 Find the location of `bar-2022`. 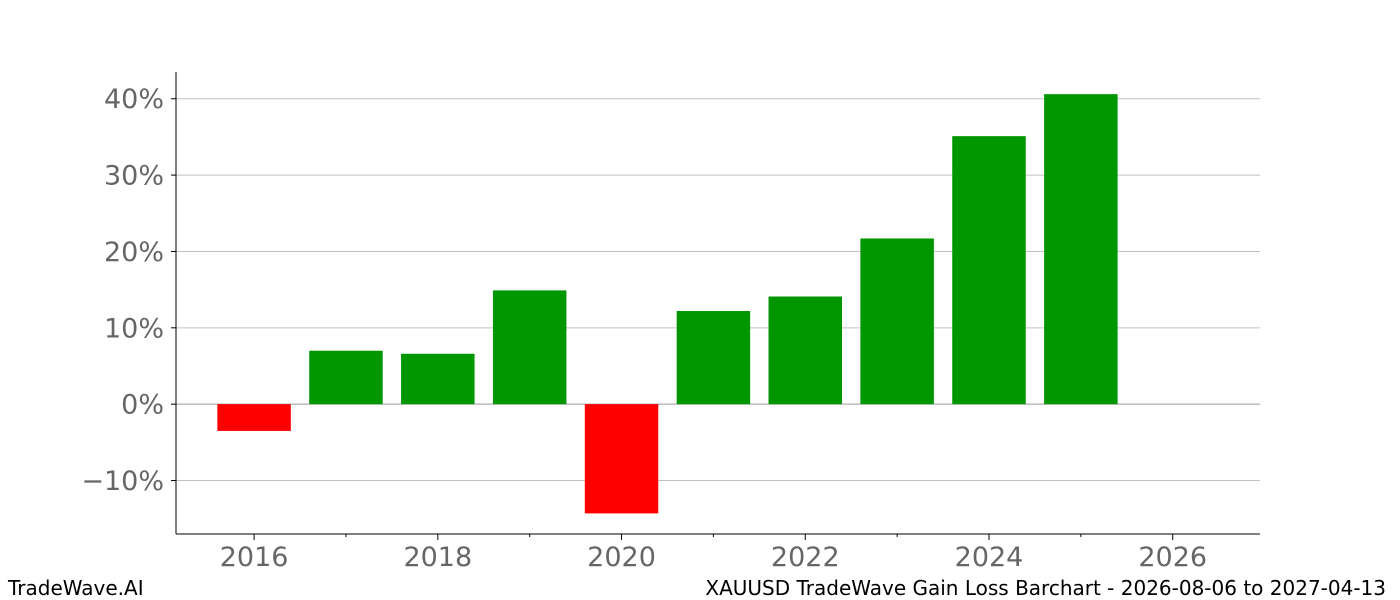

bar-2022 is located at coordinates (805, 350).